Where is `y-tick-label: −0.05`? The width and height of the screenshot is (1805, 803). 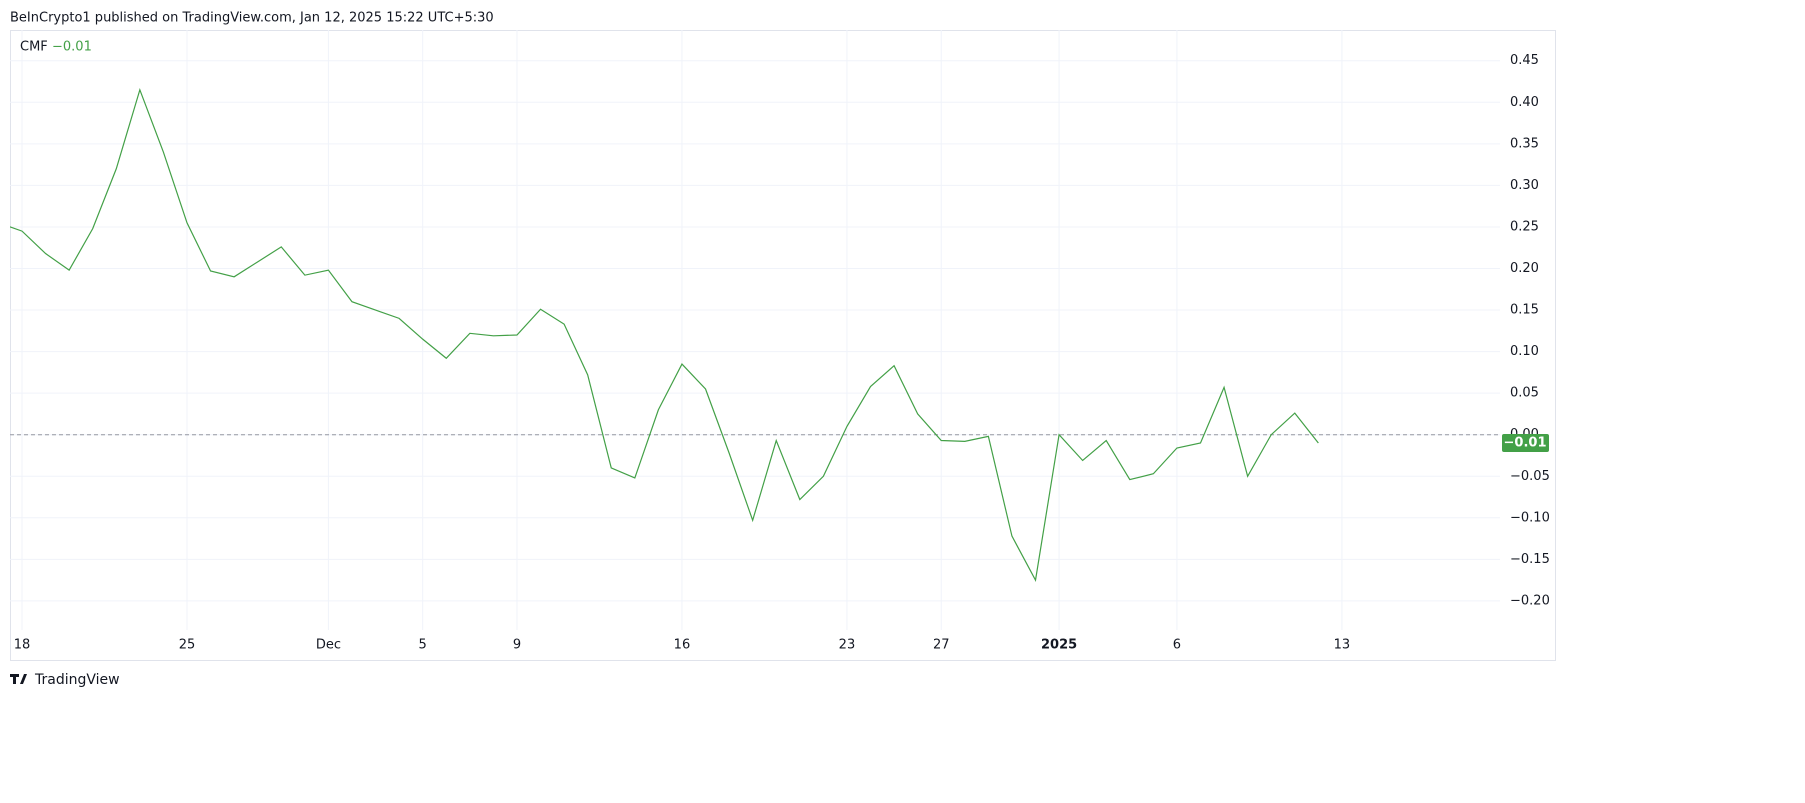
y-tick-label: −0.05 is located at coordinates (1530, 476).